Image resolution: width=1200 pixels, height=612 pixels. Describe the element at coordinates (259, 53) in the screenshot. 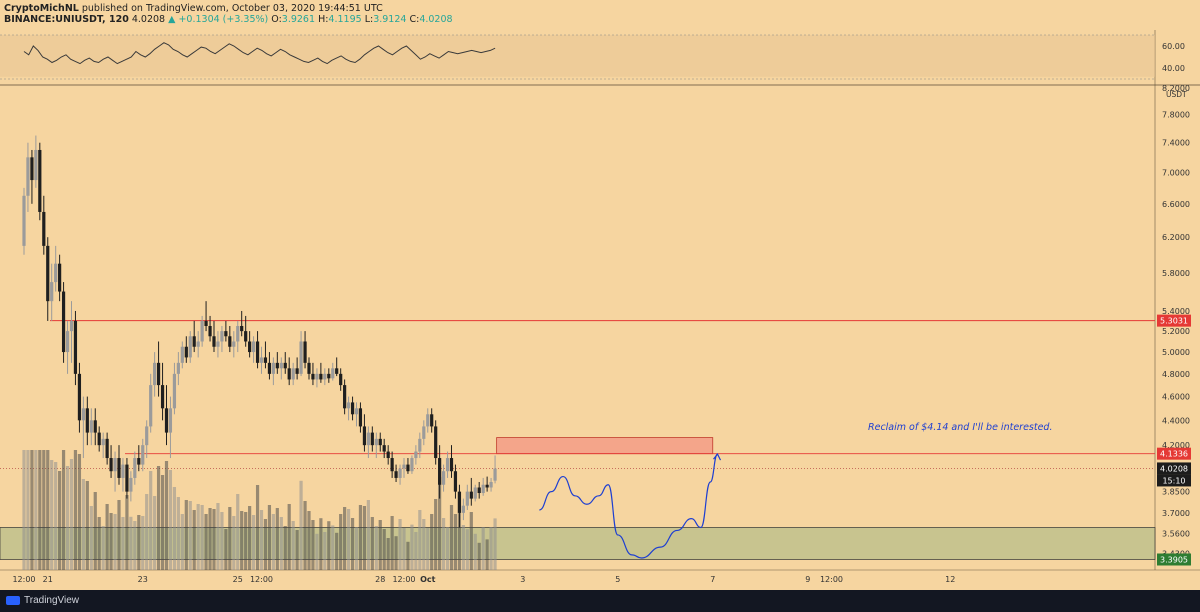

I see `rsi-line` at that location.